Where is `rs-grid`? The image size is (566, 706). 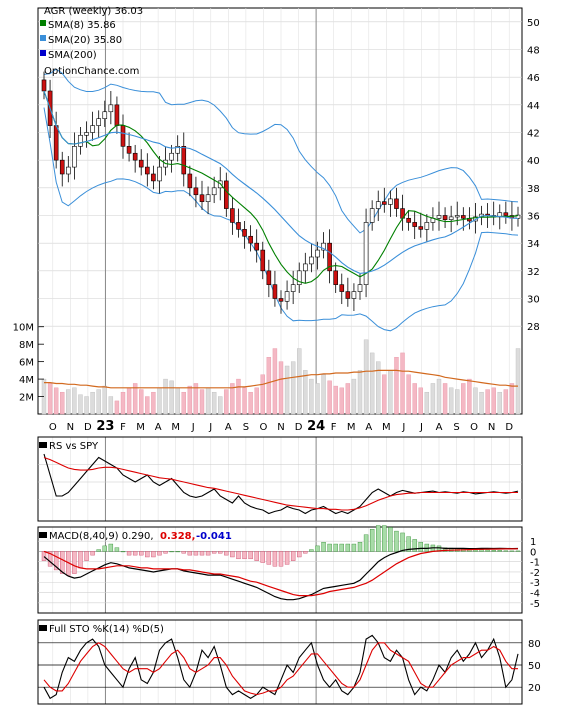 rs-grid is located at coordinates (280, 482).